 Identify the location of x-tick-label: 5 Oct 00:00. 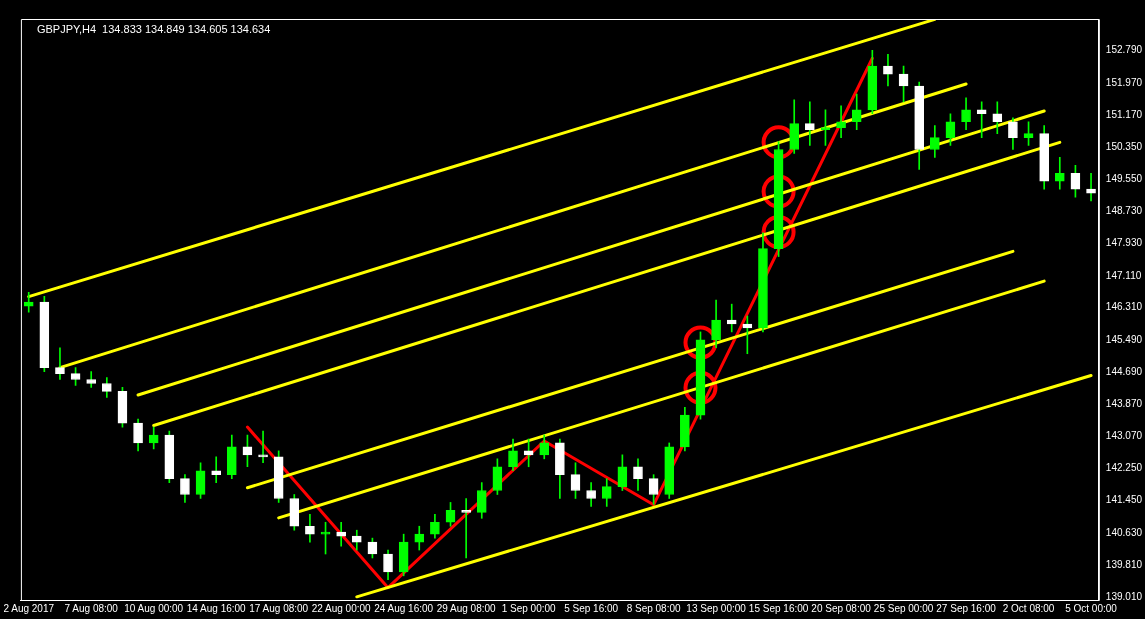
(1091, 608).